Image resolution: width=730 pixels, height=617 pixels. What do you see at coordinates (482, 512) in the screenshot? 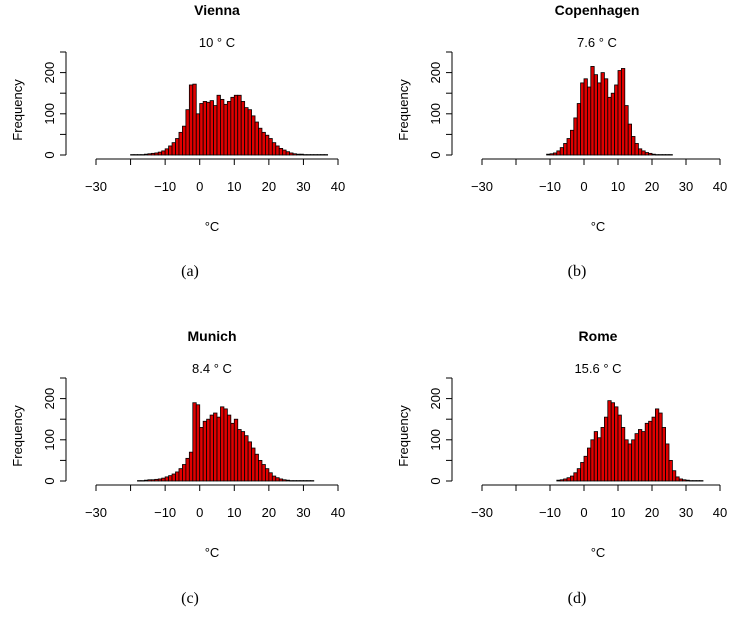
I see `x-tick-label: −30` at bounding box center [482, 512].